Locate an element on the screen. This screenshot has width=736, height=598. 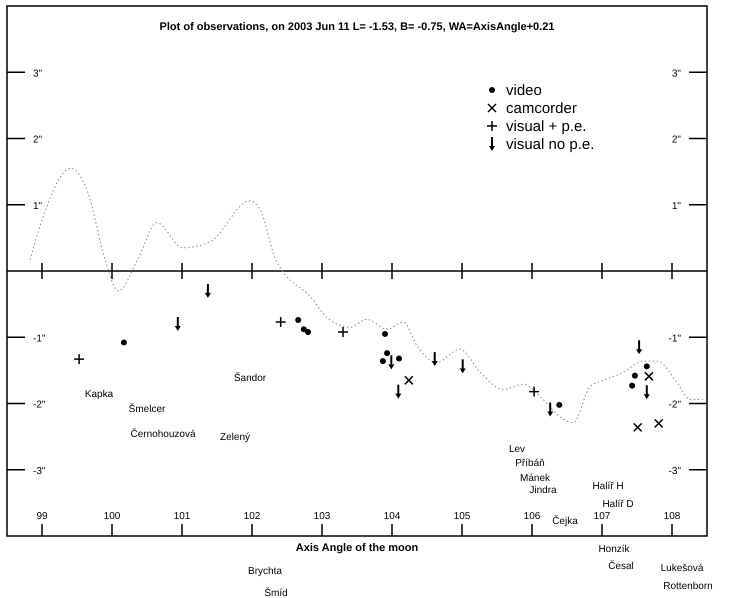
x-tick-label: 108 is located at coordinates (672, 516).